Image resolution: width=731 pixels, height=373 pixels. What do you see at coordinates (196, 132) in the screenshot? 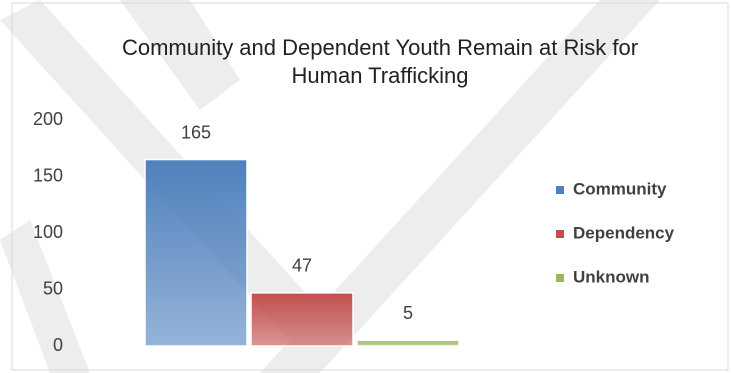
I see `data-label: 165` at bounding box center [196, 132].